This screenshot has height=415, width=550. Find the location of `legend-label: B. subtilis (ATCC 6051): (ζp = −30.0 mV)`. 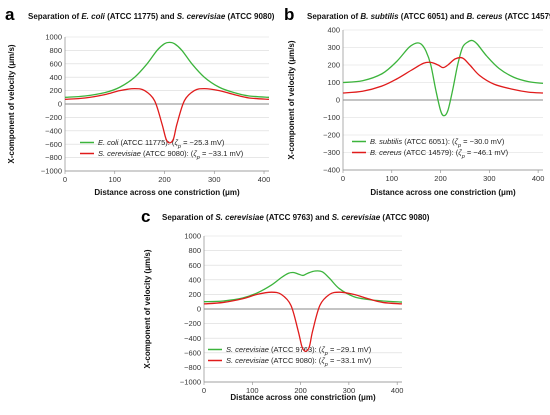

legend-label: B. subtilis (ATCC 6051): (ζp = −30.0 mV) is located at coordinates (437, 143).